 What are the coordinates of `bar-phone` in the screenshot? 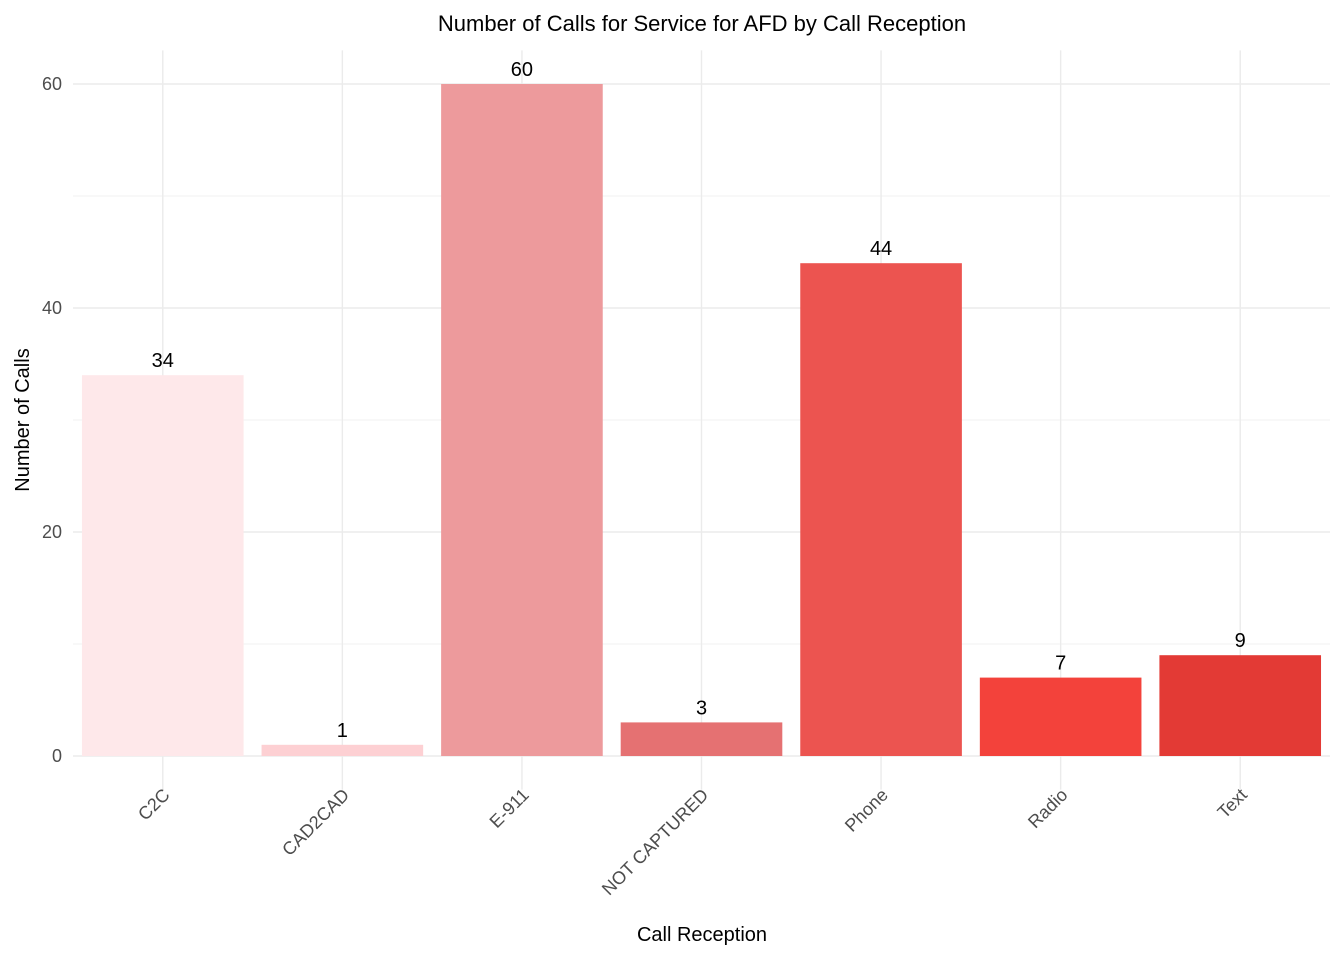 It's located at (881, 509).